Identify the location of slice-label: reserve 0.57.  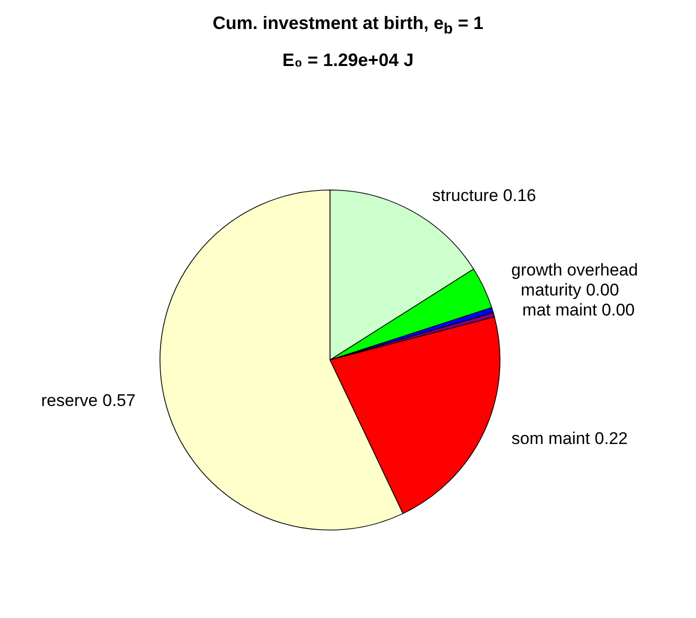
(88, 400).